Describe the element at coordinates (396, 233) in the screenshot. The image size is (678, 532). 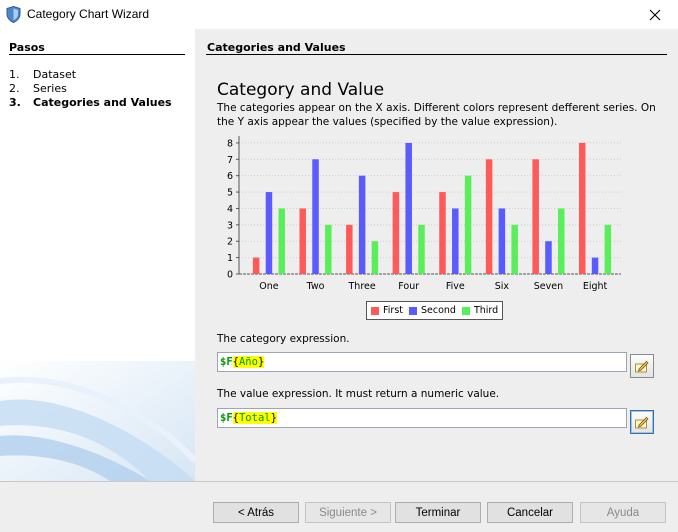
I see `chart-bar-first-four` at that location.